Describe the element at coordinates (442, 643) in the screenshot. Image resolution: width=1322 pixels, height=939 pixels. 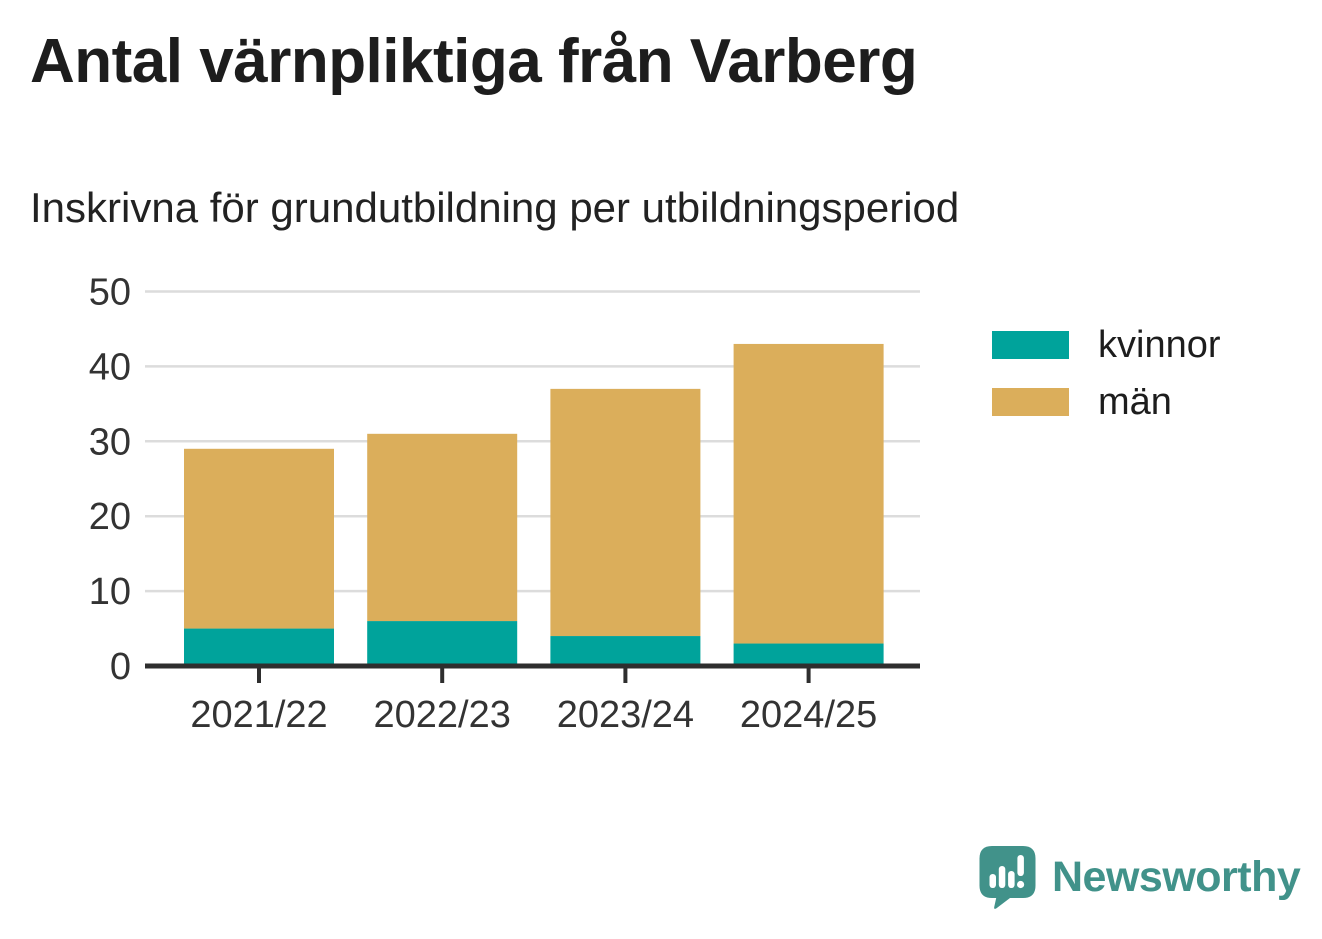
I see `bar-segment-kvinnor-2022/23` at that location.